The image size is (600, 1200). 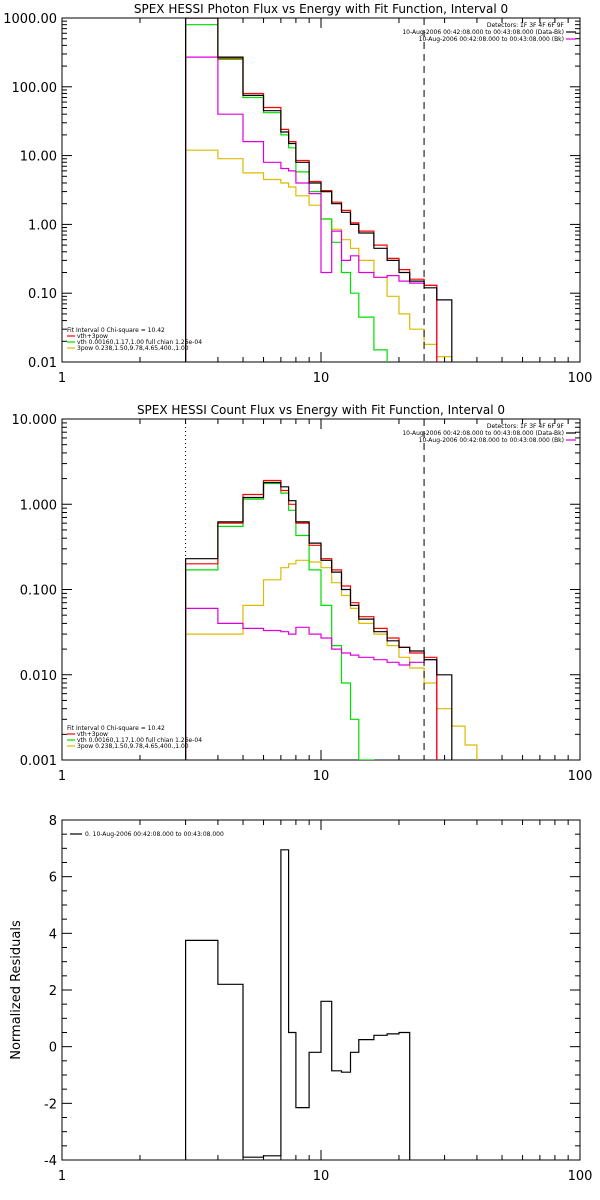 What do you see at coordinates (38, 505) in the screenshot?
I see `count-flux-y-tick-label: 1.000` at bounding box center [38, 505].